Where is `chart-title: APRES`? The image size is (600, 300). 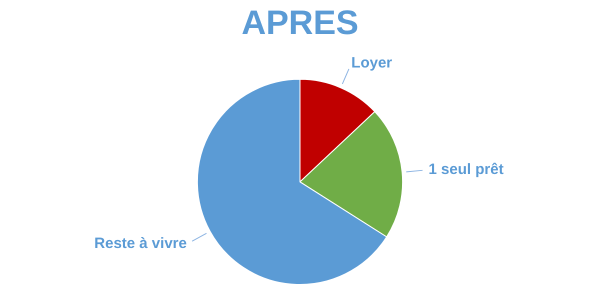
chart-title: APRES is located at coordinates (300, 23).